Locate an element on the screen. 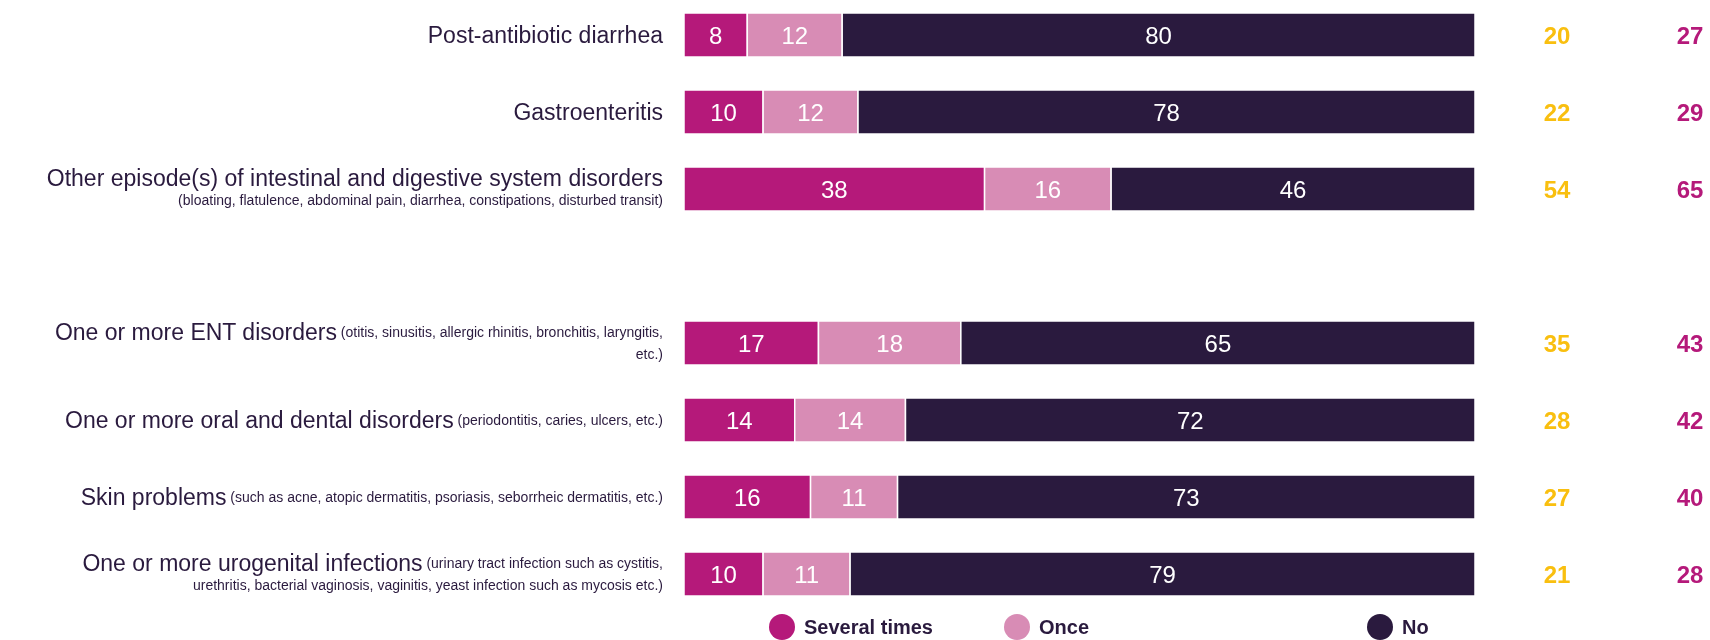 The image size is (1710, 640). category-label: One or more urogenital infections (urinary tract infection such as cystitis, urethritis, bacterial vaginosis, vaginitis, yeast infection such as mycosis etc.) is located at coordinates (372, 571).